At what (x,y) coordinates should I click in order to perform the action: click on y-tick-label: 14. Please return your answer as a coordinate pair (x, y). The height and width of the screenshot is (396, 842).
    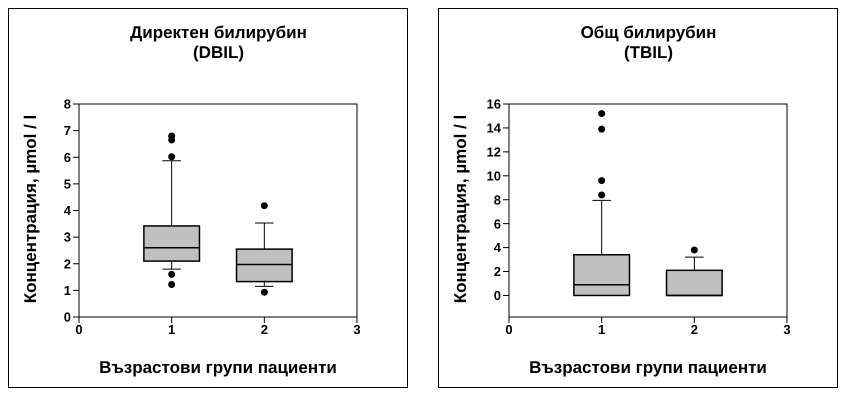
    Looking at the image, I should click on (494, 128).